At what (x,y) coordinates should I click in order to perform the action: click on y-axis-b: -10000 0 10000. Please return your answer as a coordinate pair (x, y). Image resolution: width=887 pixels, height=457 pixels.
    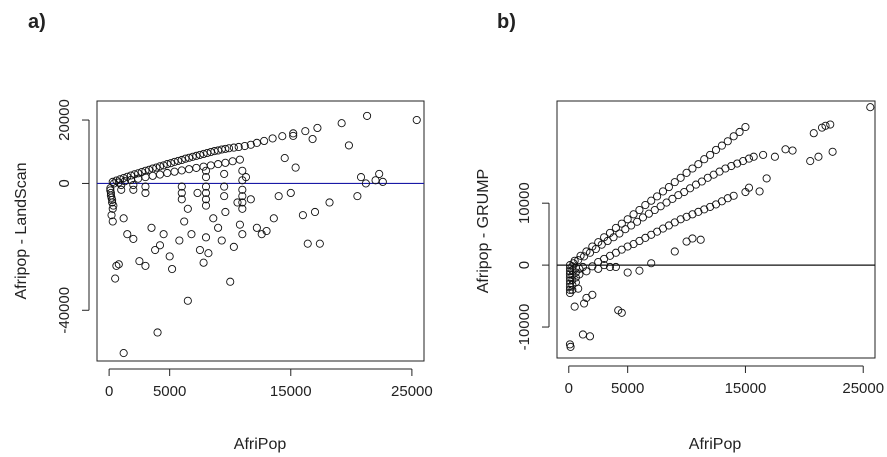
    Looking at the image, I should click on (533, 266).